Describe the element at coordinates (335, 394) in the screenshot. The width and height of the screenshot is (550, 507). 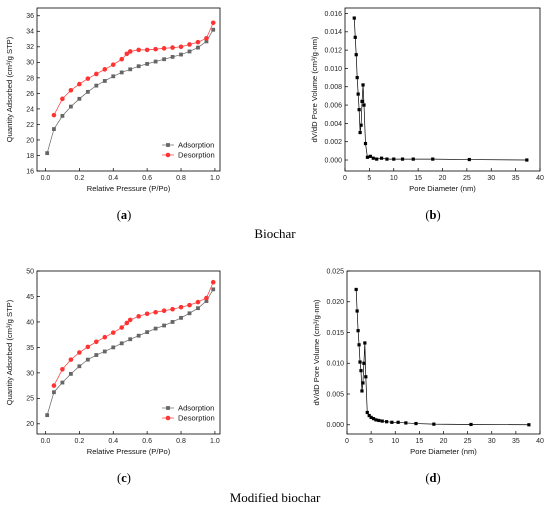
I see `y-tick-label: 0.005` at that location.